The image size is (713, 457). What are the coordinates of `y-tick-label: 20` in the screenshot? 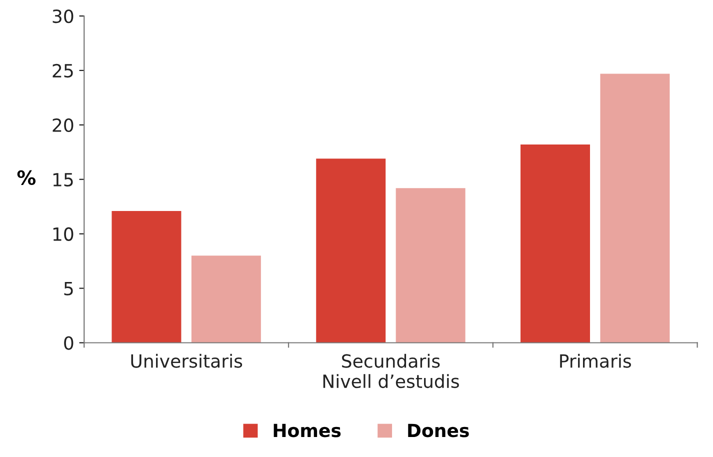 It's located at (63, 125).